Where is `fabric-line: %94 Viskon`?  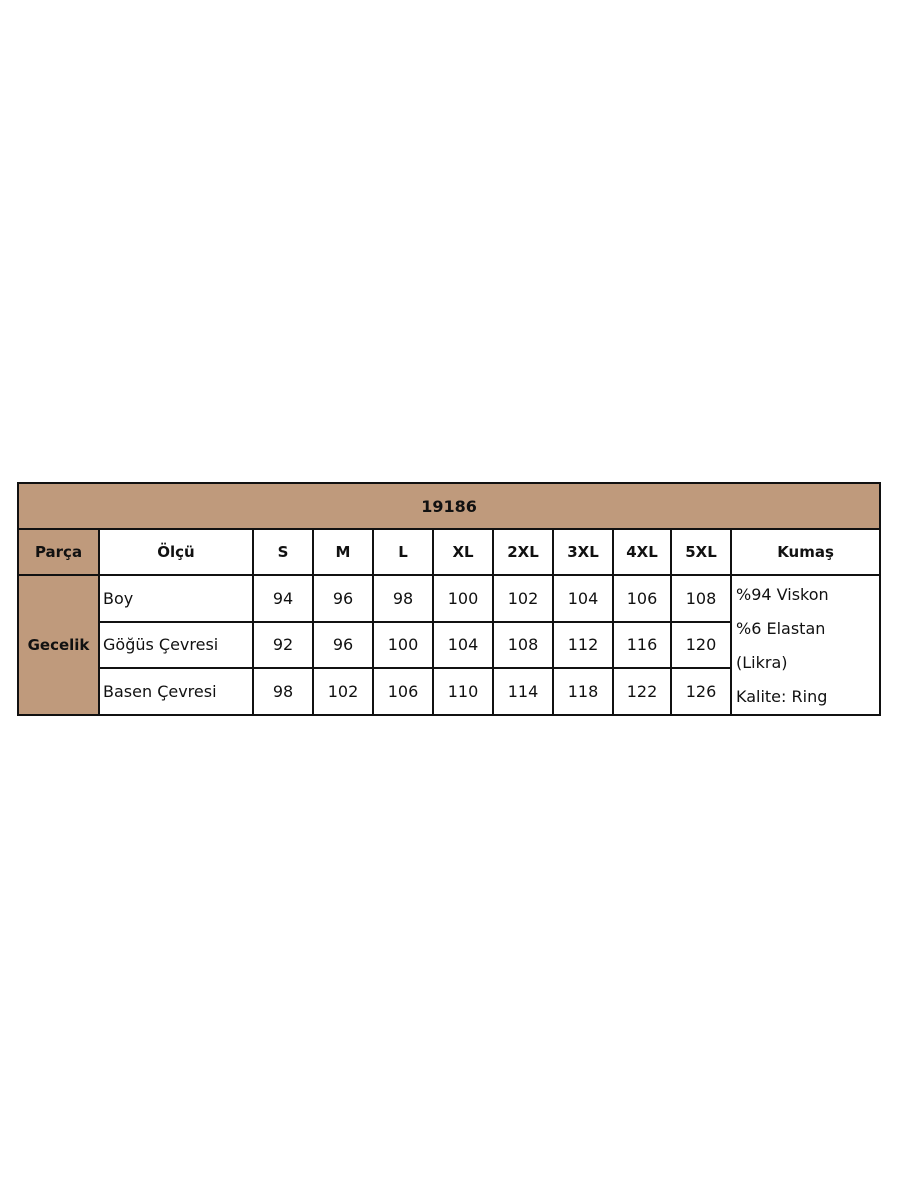
fabric-line: %94 Viskon is located at coordinates (782, 594).